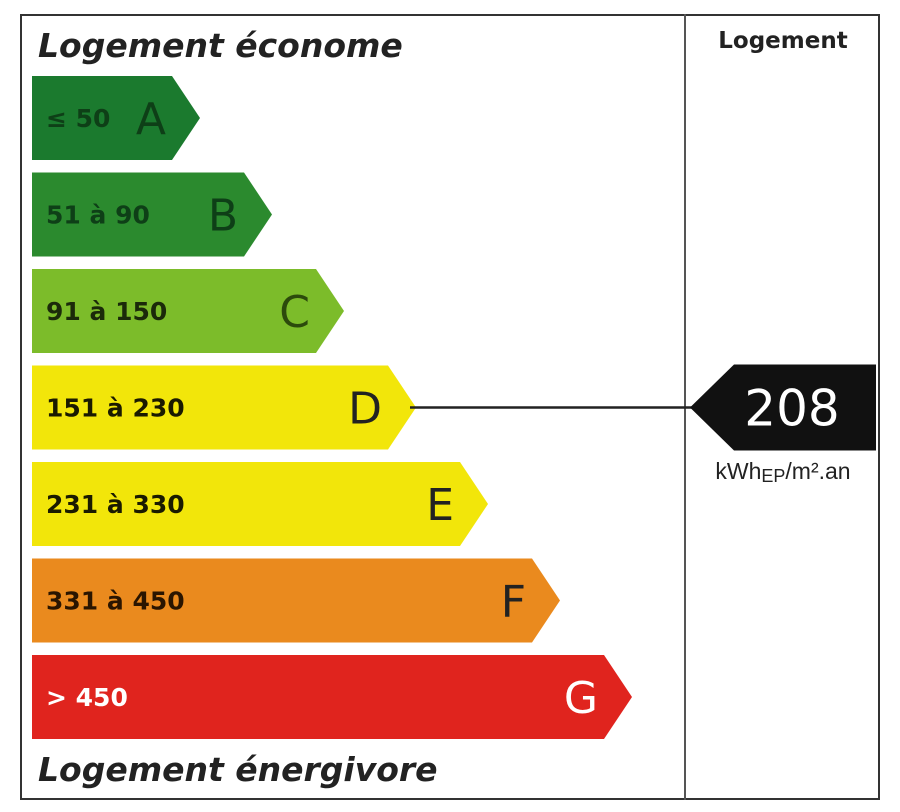 This screenshot has height=812, width=900. What do you see at coordinates (783, 41) in the screenshot?
I see `column-title: Logement` at bounding box center [783, 41].